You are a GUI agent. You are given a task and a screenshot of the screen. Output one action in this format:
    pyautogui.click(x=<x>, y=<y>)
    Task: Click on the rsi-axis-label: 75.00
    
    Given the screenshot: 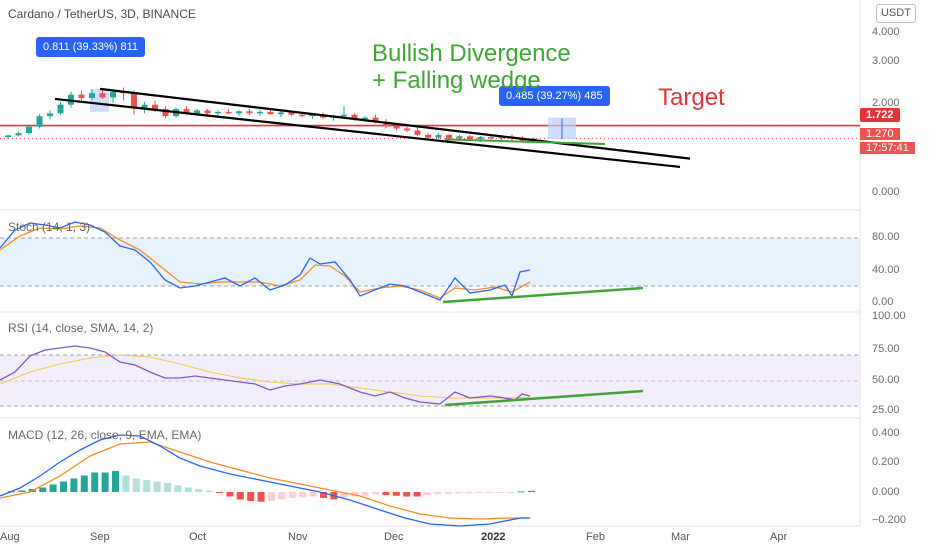 What is the action you would take?
    pyautogui.click(x=886, y=349)
    